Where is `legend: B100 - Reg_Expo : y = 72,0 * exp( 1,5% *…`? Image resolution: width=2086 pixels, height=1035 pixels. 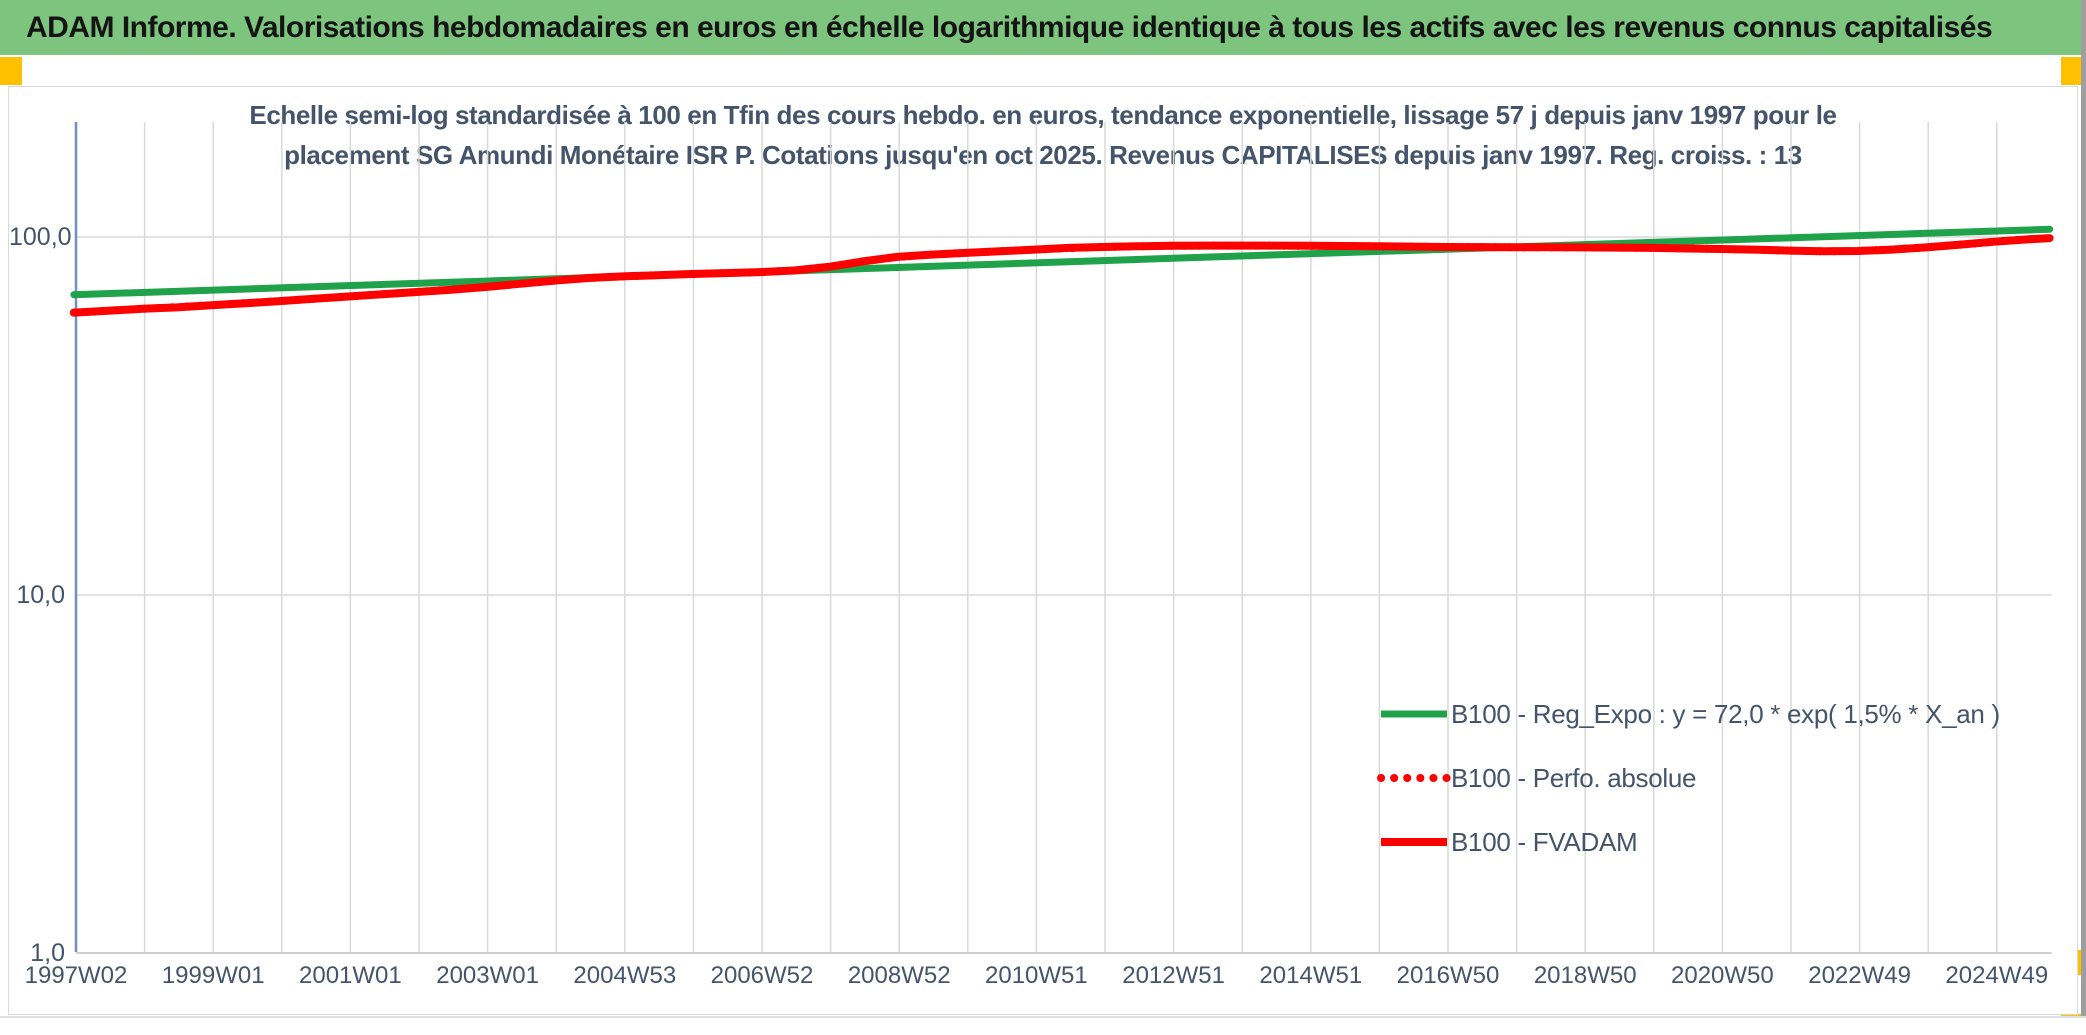 legend: B100 - Reg_Expo : y = 72,0 * exp( 1,5% *… is located at coordinates (1688, 778).